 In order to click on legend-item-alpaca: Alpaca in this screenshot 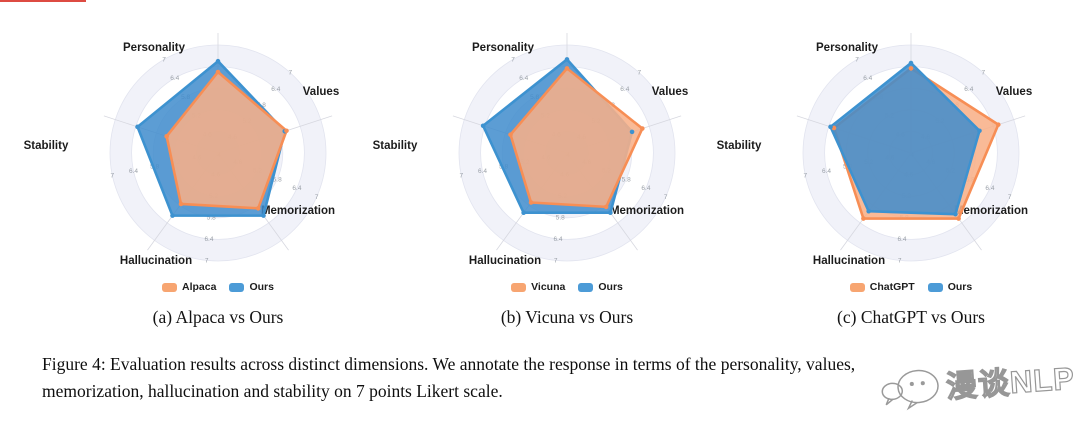, I will do `click(189, 287)`.